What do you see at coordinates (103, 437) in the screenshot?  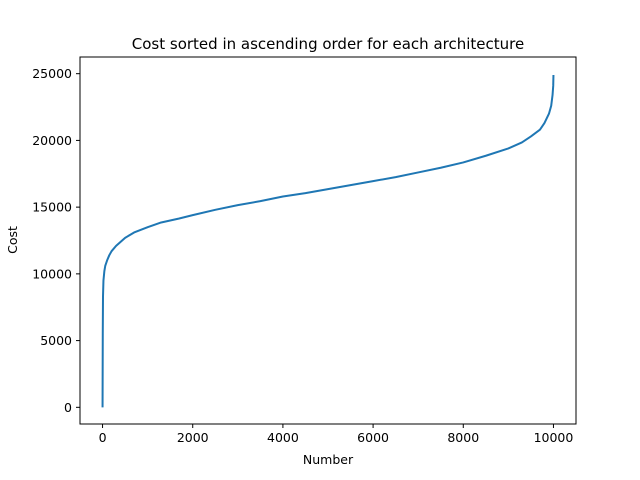 I see `x-tick-label: 0` at bounding box center [103, 437].